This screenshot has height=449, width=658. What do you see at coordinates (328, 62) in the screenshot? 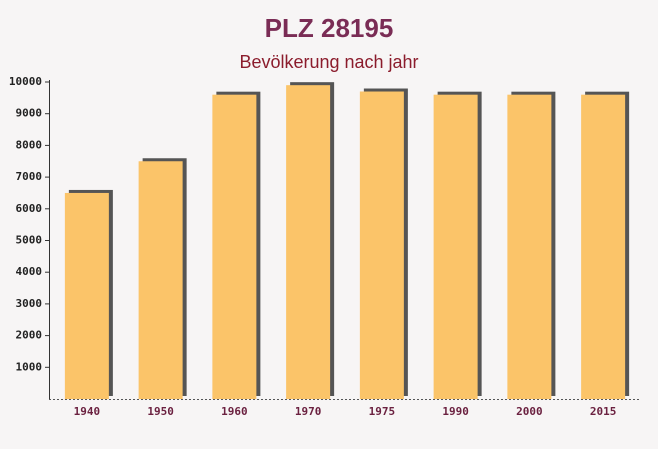
I see `chart-subtitle: Bevölkerung nach jahr` at bounding box center [328, 62].